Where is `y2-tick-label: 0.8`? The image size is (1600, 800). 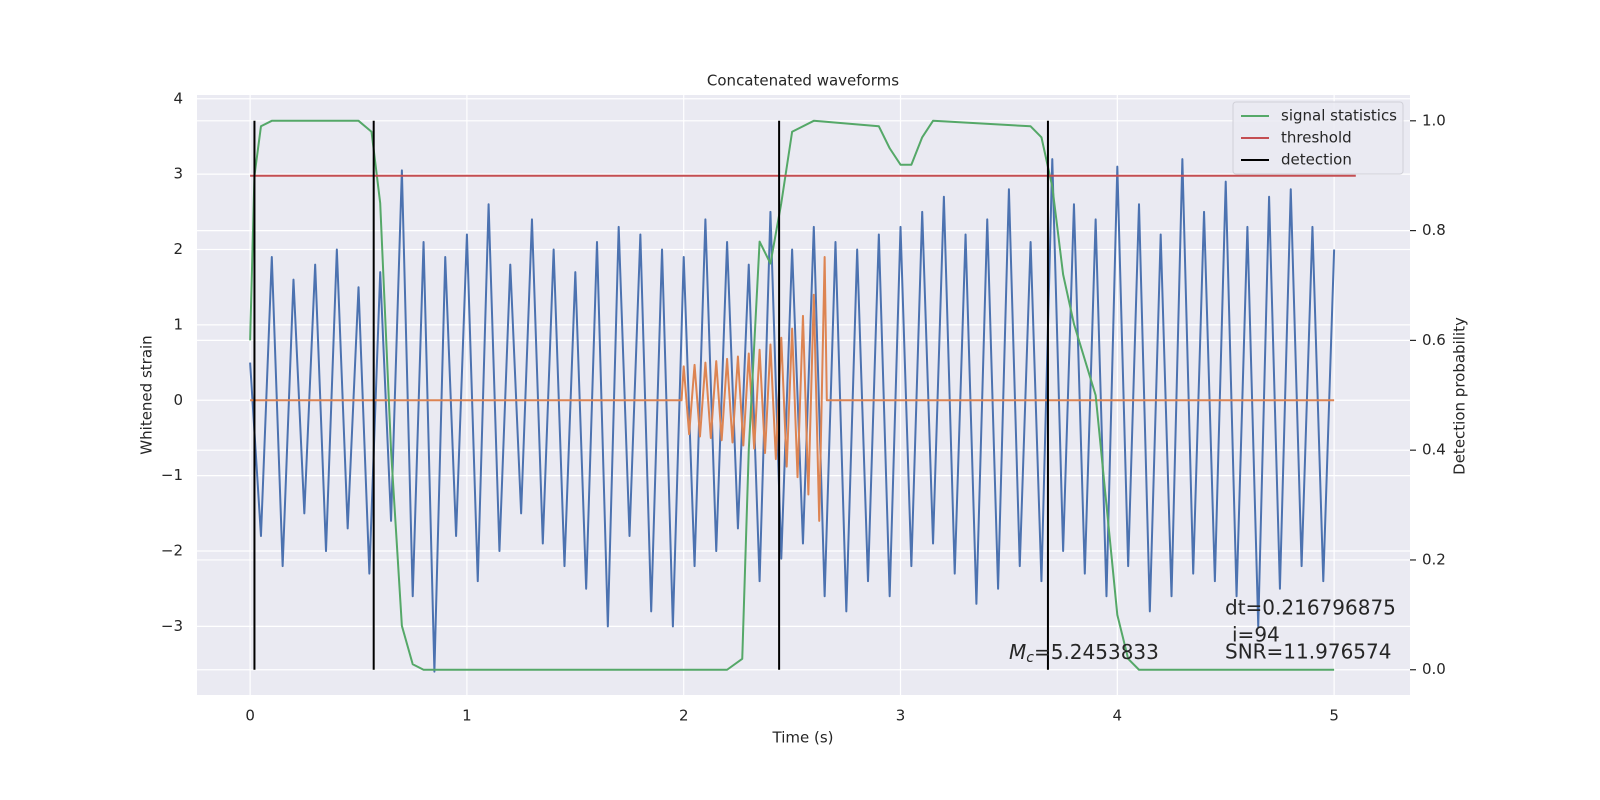
y2-tick-label: 0.8 is located at coordinates (1434, 230).